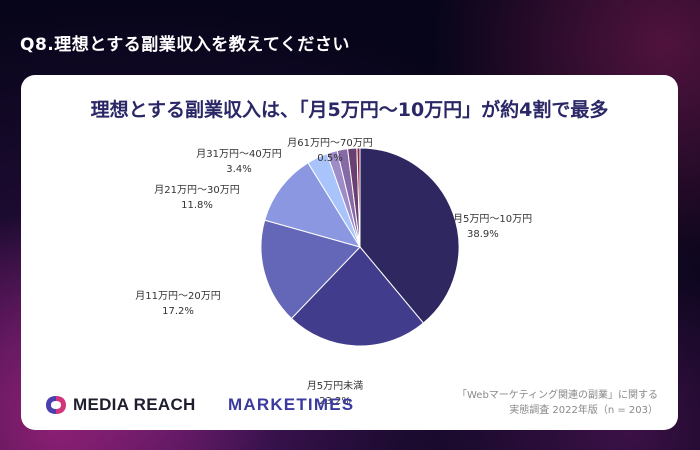  I want to click on slice-label: 月61万円〜70万円, so click(329, 143).